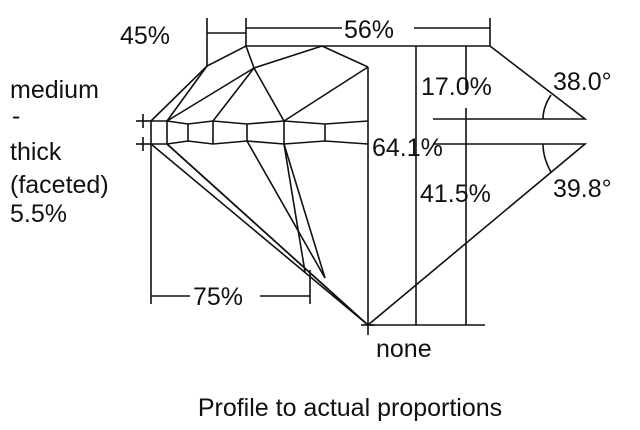 This screenshot has height=430, width=640. Describe the element at coordinates (350, 408) in the screenshot. I see `caption: Profile to actual proportions` at that location.